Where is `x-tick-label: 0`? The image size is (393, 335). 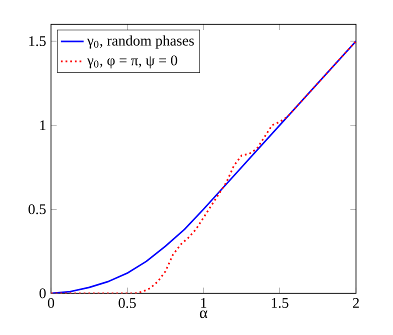
x-tick-label: 0 is located at coordinates (51, 303).